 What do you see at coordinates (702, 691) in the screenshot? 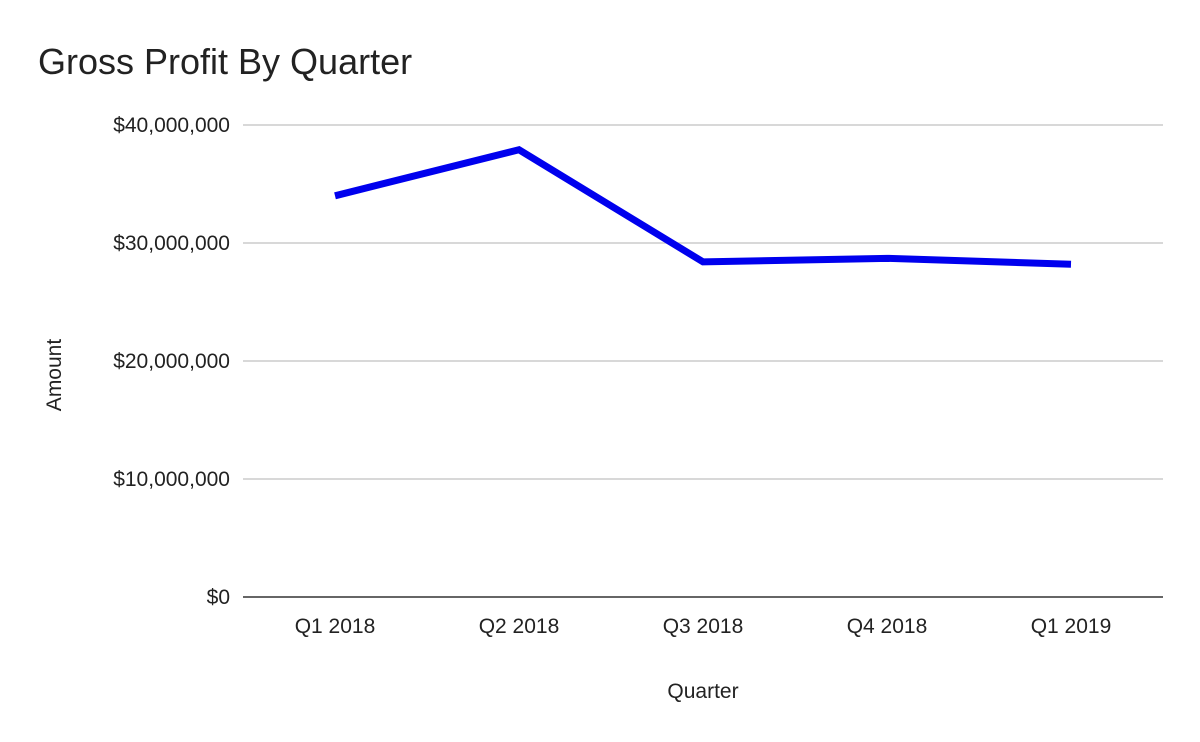
I see `x-axis-title: Quarter` at bounding box center [702, 691].